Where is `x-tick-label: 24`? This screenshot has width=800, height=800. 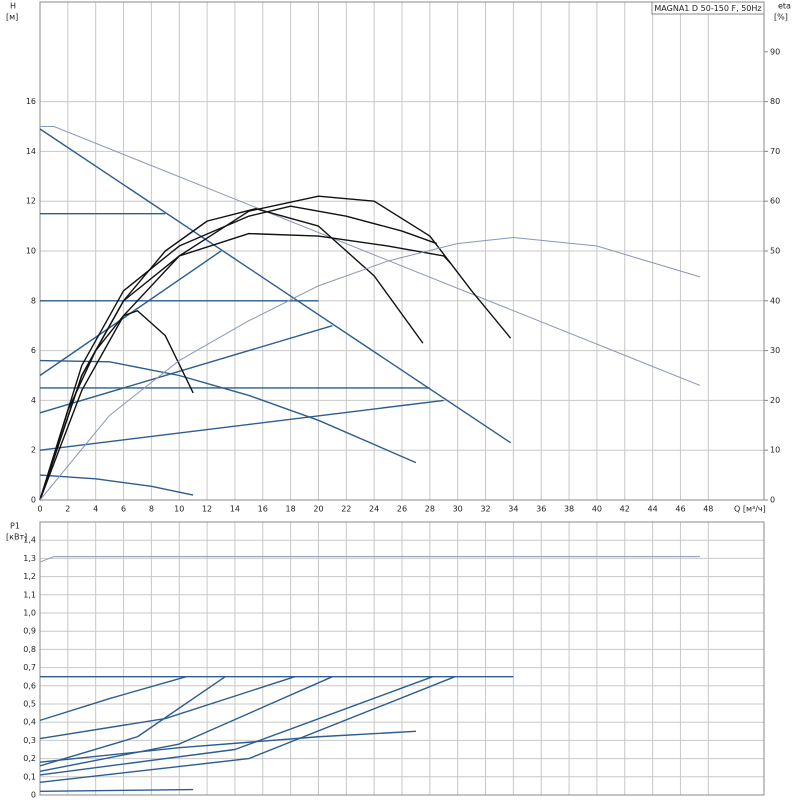
x-tick-label: 24 is located at coordinates (374, 509).